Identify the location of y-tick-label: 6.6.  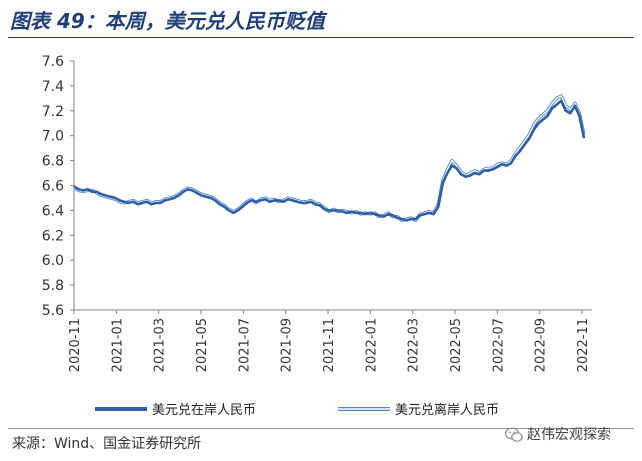
(53, 187).